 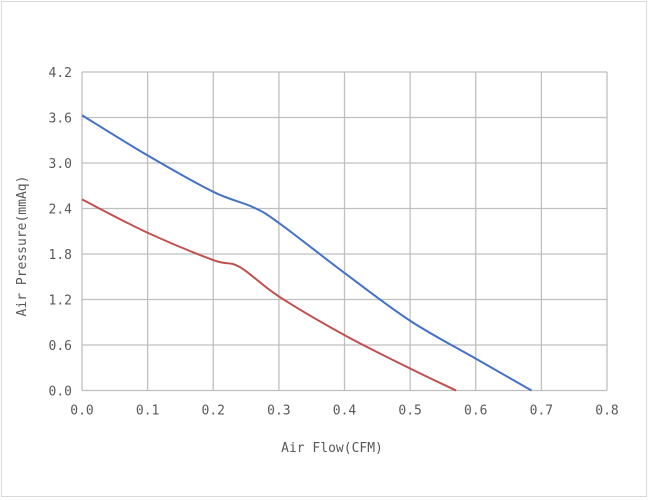 What do you see at coordinates (60, 301) in the screenshot?
I see `y-tick-label: 1.2` at bounding box center [60, 301].